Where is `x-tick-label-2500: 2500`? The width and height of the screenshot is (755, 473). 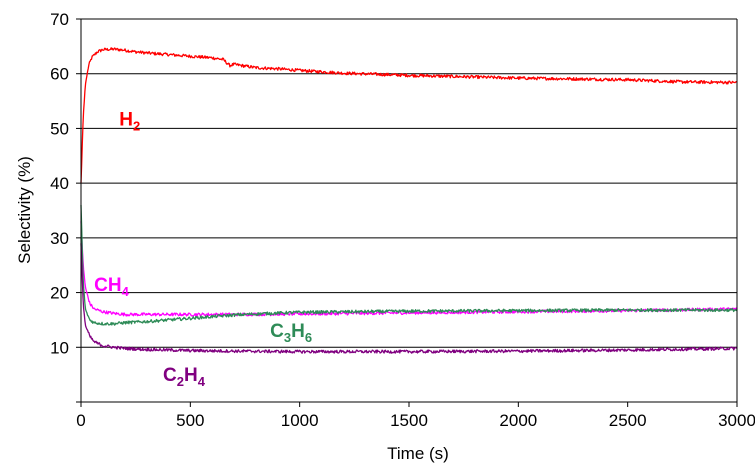 x-tick-label-2500: 2500 is located at coordinates (628, 420).